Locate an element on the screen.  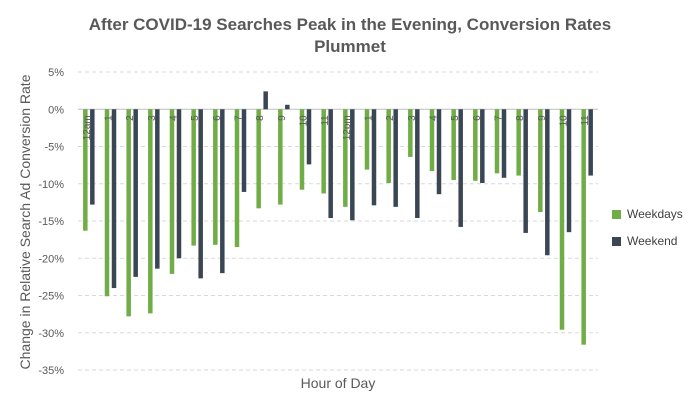
y-tick-label: -35% is located at coordinates (51, 371).